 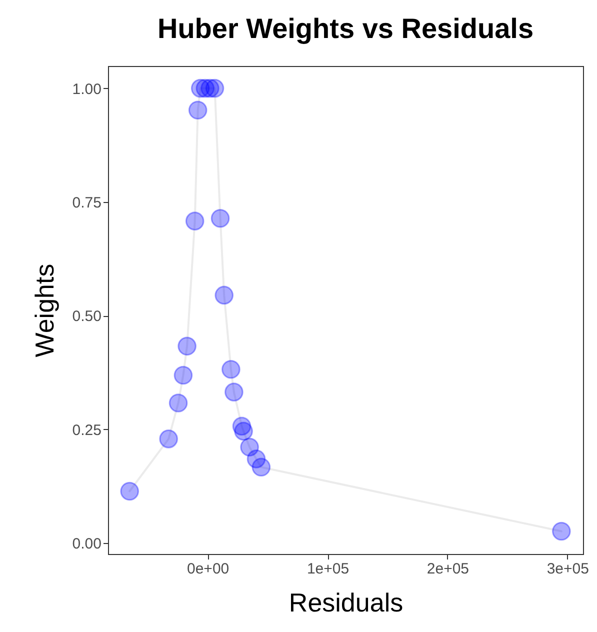 I want to click on y-tick-label: 0.25, so click(x=87, y=430).